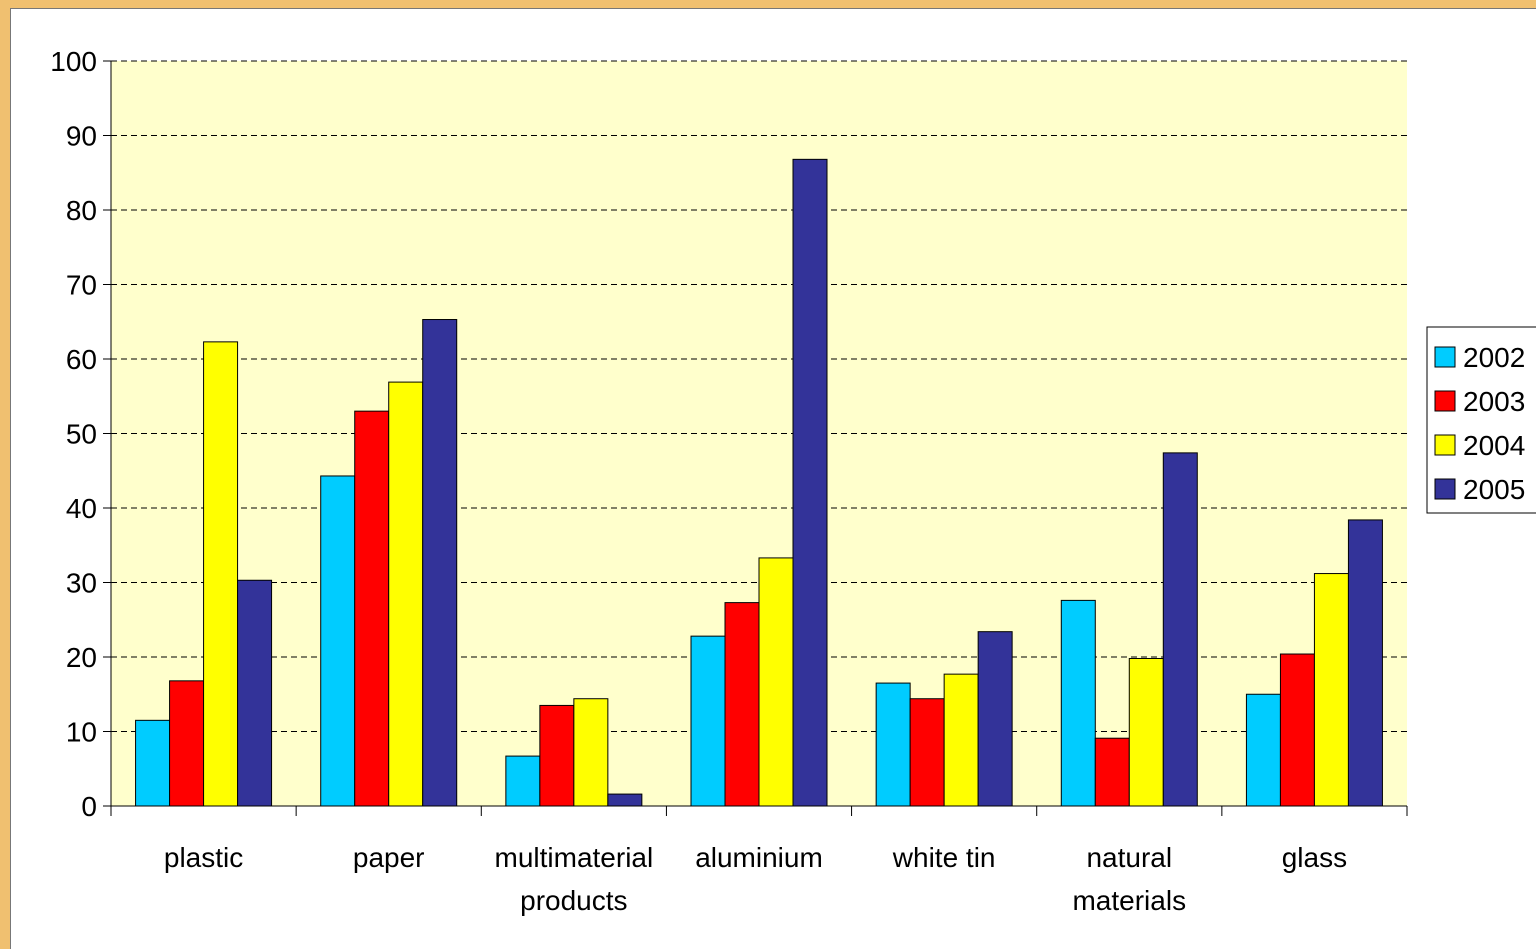 The width and height of the screenshot is (1536, 949). What do you see at coordinates (1494, 401) in the screenshot?
I see `legend-label-2003: 2003` at bounding box center [1494, 401].